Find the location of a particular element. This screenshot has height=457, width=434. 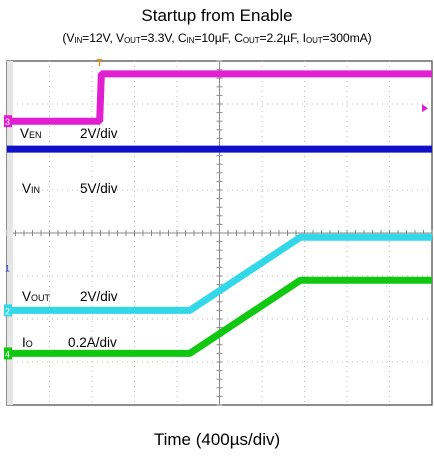

trace-v-en is located at coordinates (219, 97).